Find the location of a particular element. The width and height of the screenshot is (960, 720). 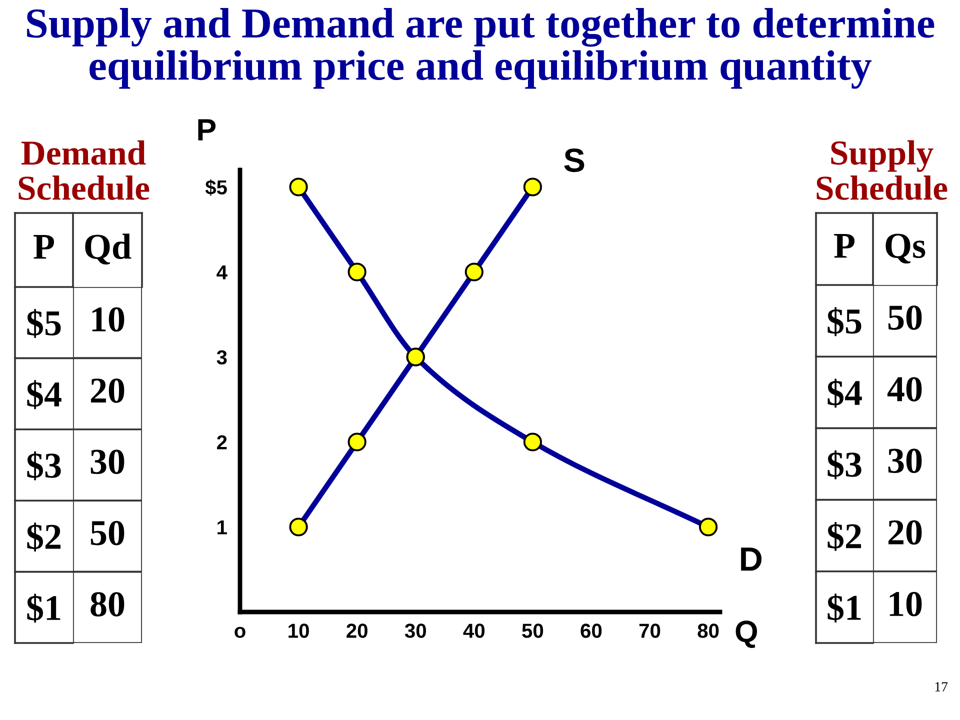

data-label: 40 is located at coordinates (904, 389).